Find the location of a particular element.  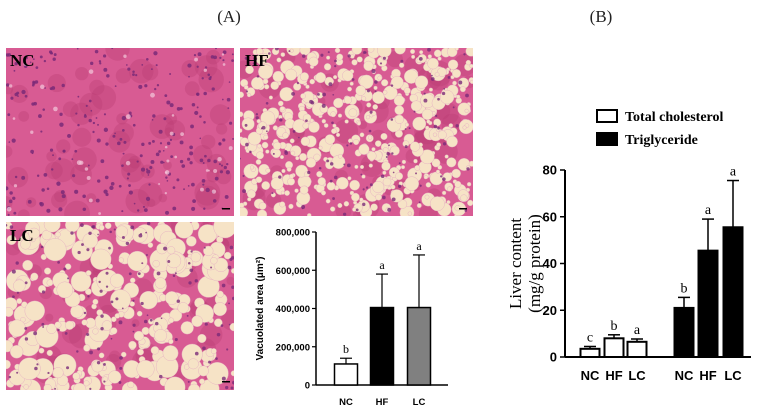

micrograph-hf is located at coordinates (356, 132).